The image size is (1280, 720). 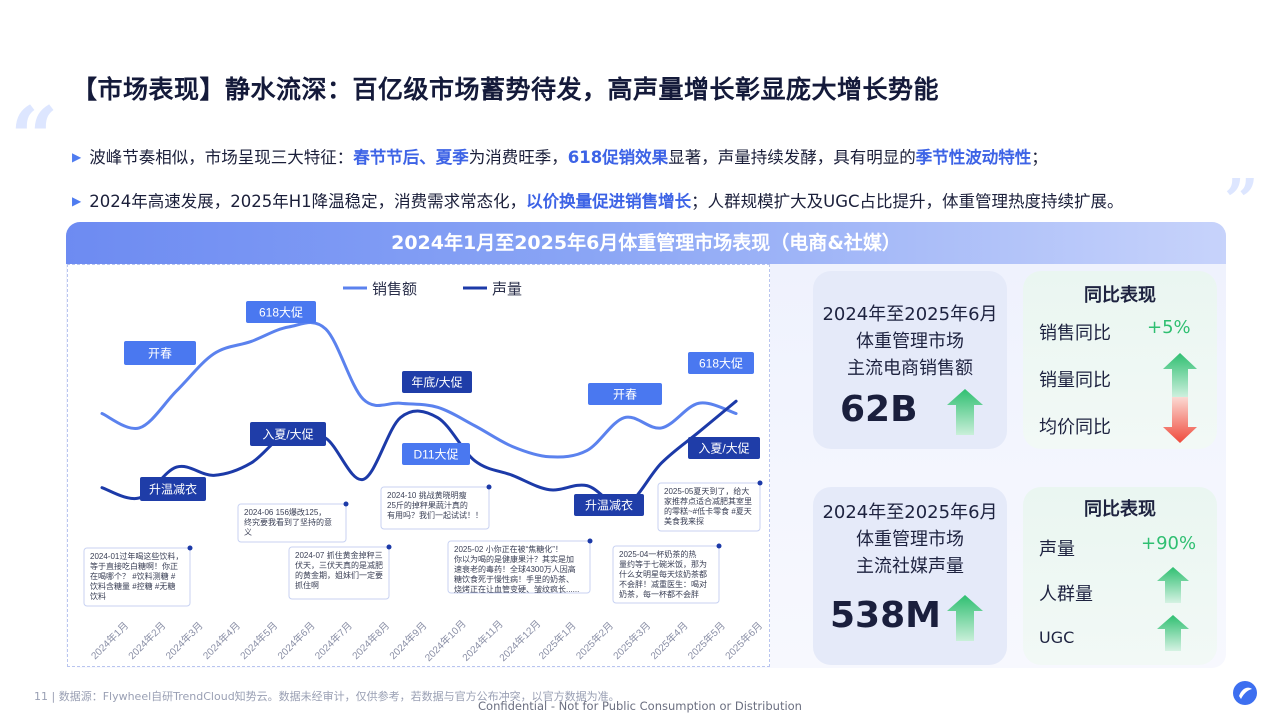 I want to click on x-tick-label: 2024年1月, so click(x=109, y=640).